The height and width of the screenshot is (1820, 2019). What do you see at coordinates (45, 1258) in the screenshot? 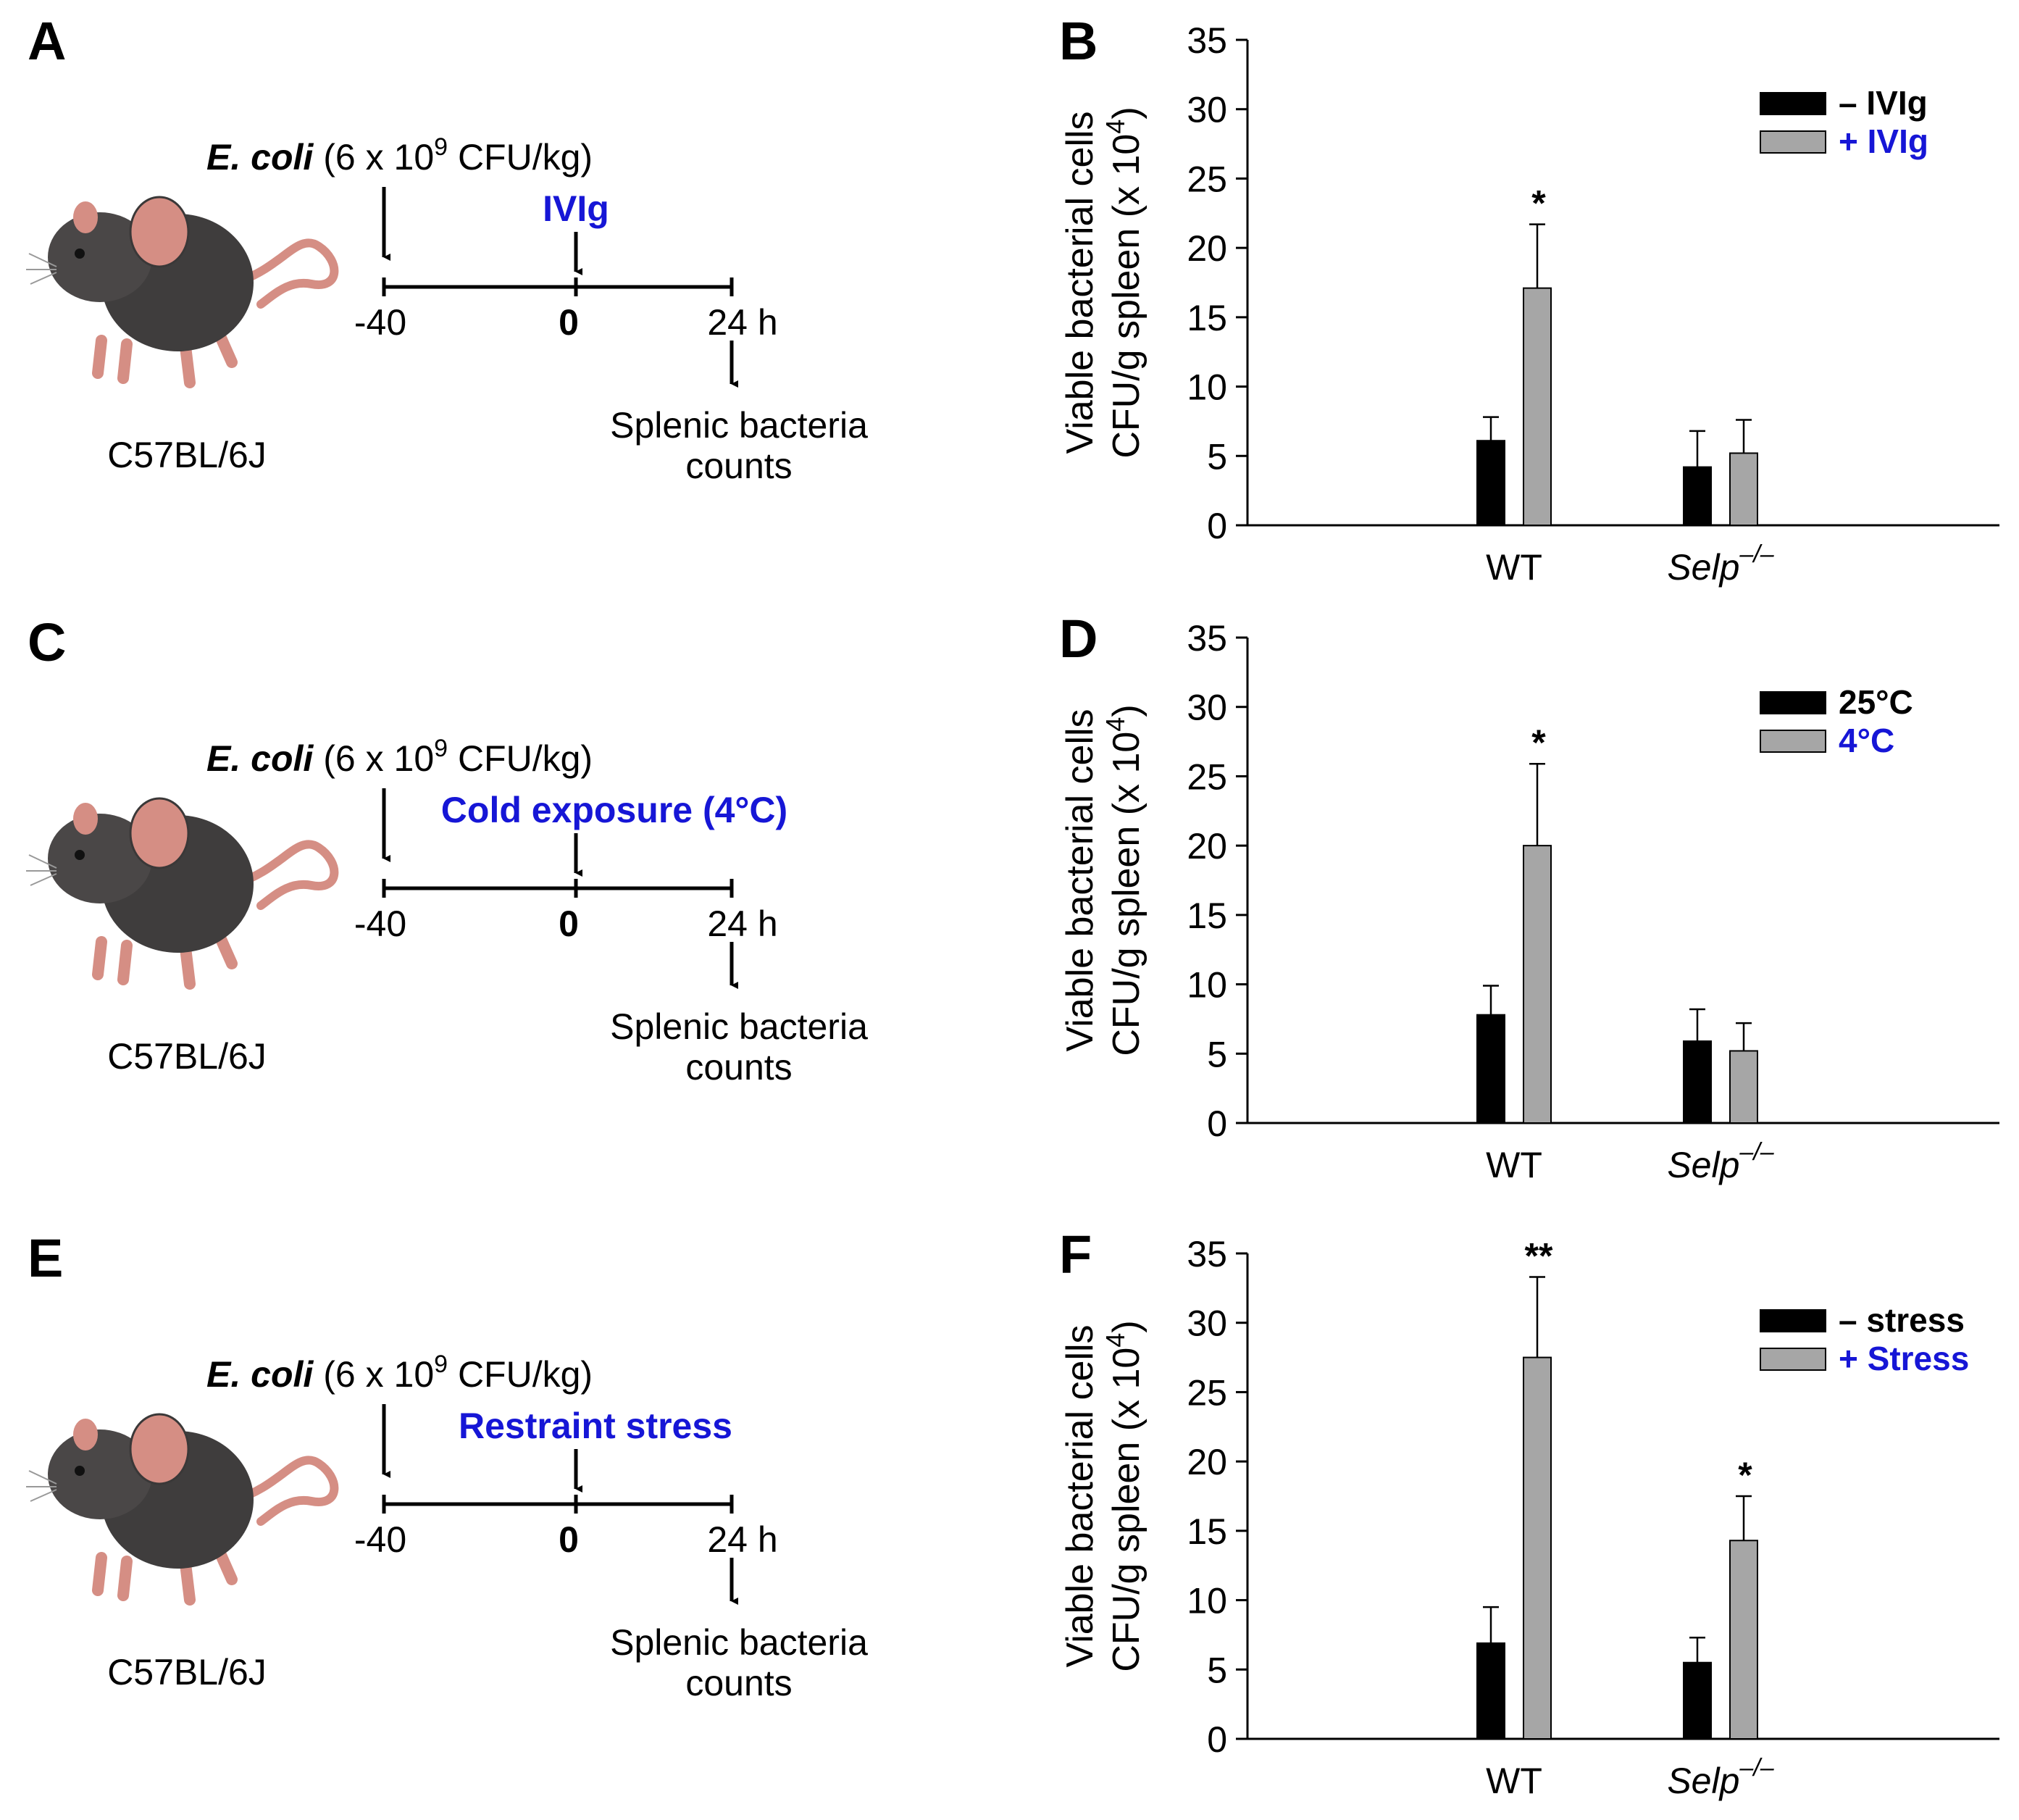
I see `panel-letter-e: E` at bounding box center [45, 1258].